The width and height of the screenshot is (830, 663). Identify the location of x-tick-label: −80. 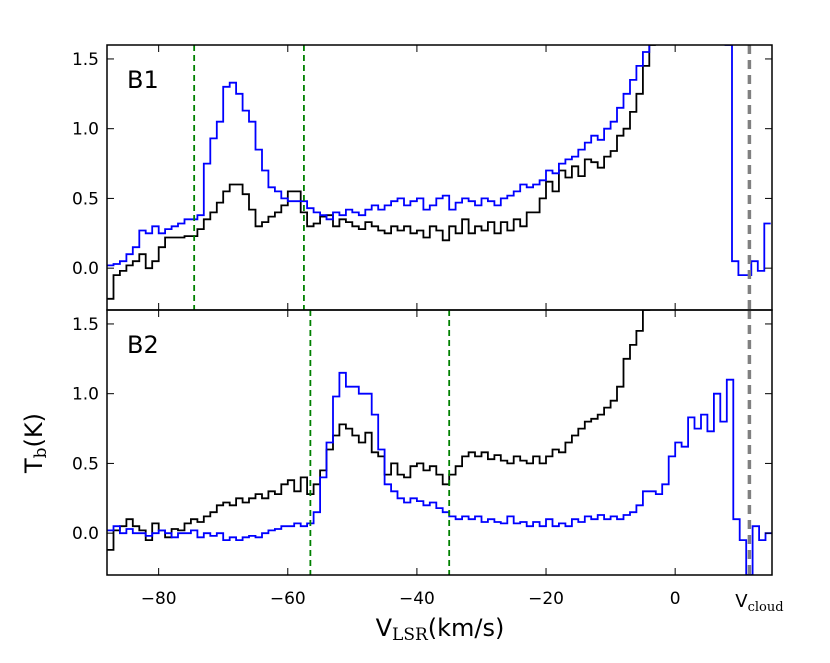
(159, 599).